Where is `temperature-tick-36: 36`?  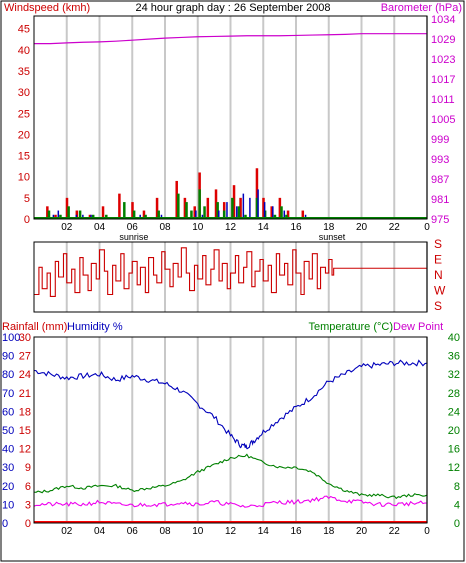 temperature-tick-36: 36 is located at coordinates (454, 357).